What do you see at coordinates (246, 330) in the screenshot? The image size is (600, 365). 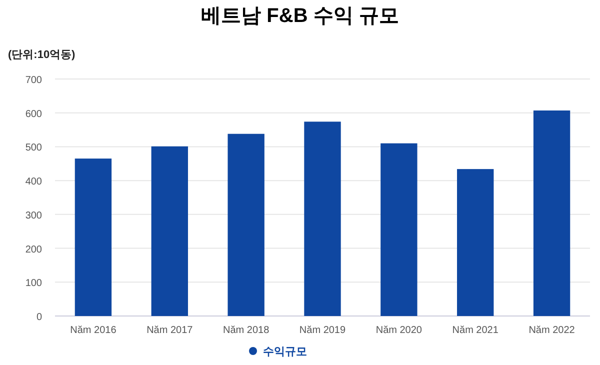 I see `x-tick-label: Năm 2018` at bounding box center [246, 330].